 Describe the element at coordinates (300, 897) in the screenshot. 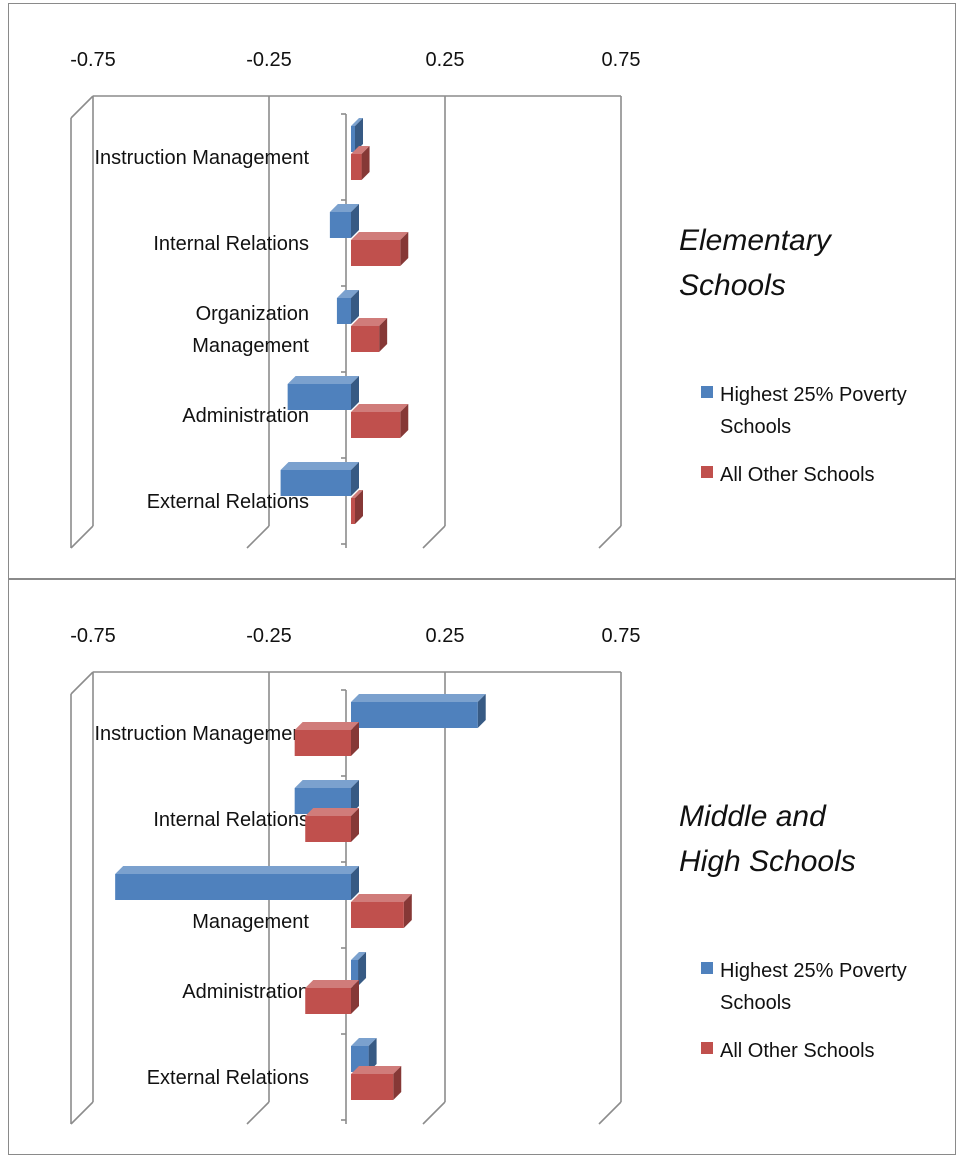

I see `bars` at that location.